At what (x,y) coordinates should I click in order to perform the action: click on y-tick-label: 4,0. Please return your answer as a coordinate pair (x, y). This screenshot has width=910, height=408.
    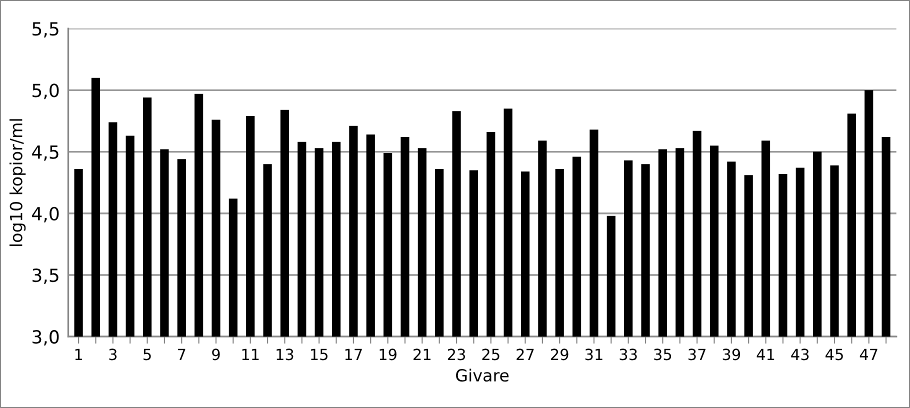
    Looking at the image, I should click on (45, 214).